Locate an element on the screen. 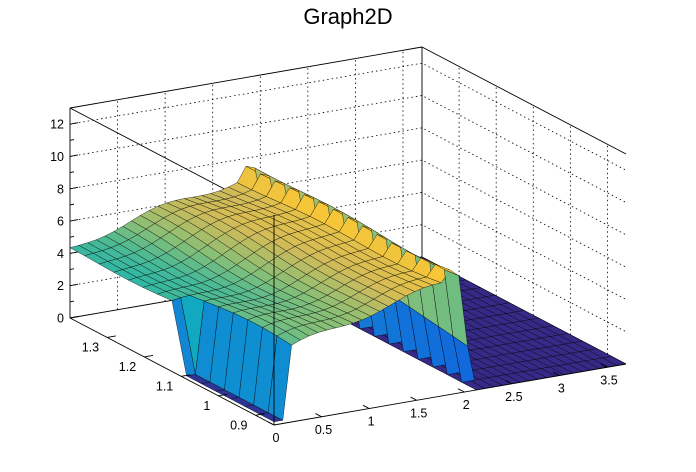  x-tick-label: 1 is located at coordinates (371, 422).